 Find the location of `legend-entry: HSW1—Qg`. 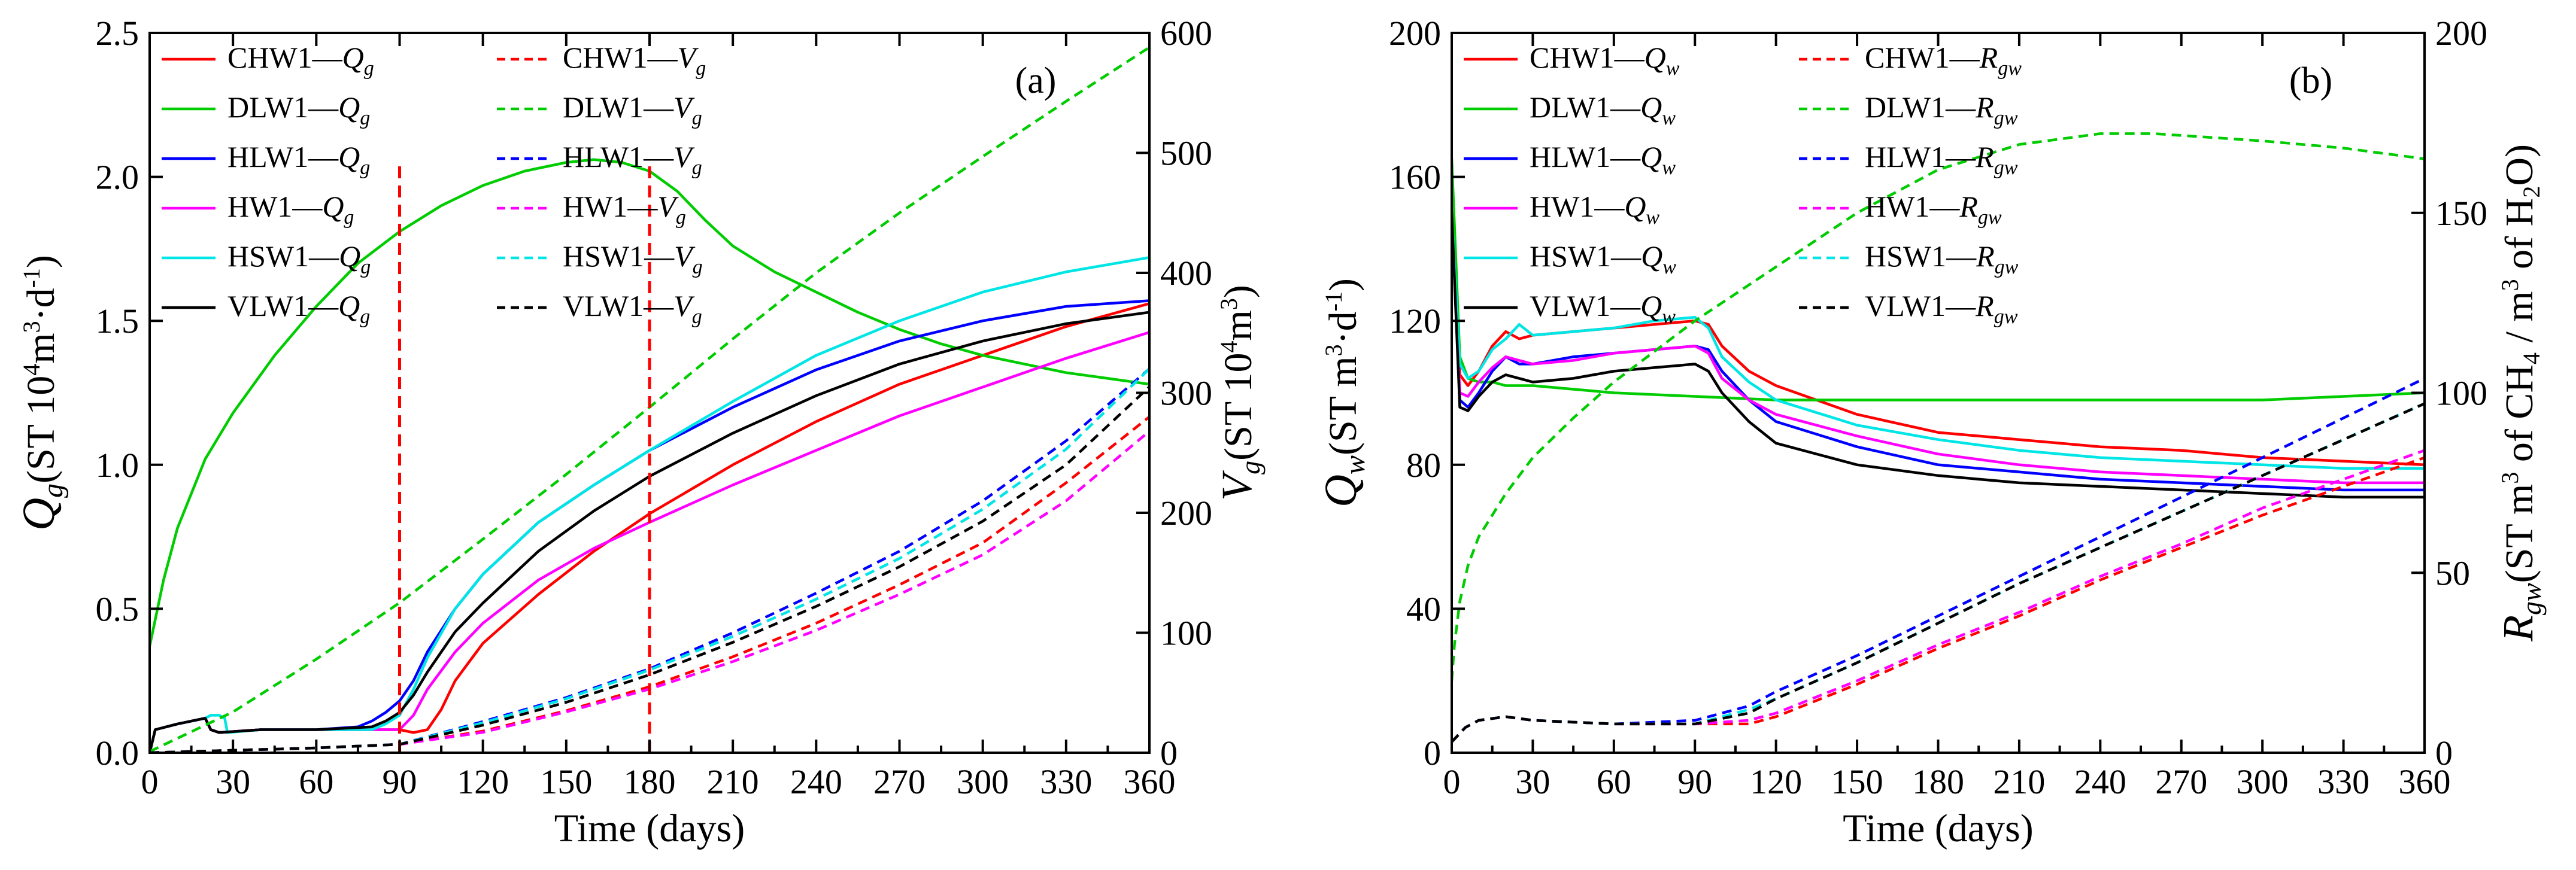

legend-entry: HSW1—Qg is located at coordinates (299, 258).